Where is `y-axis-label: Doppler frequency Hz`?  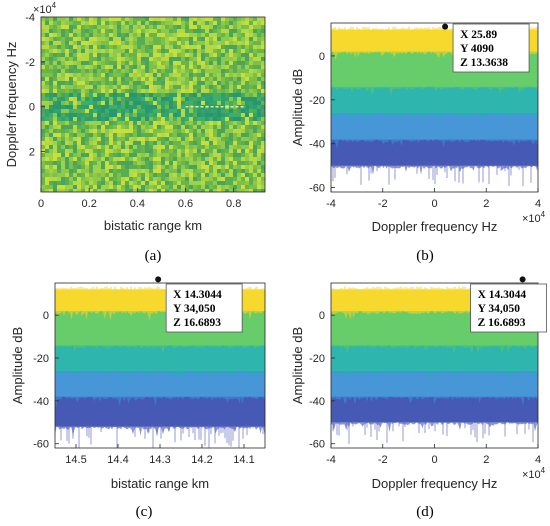 y-axis-label: Doppler frequency Hz is located at coordinates (11, 105).